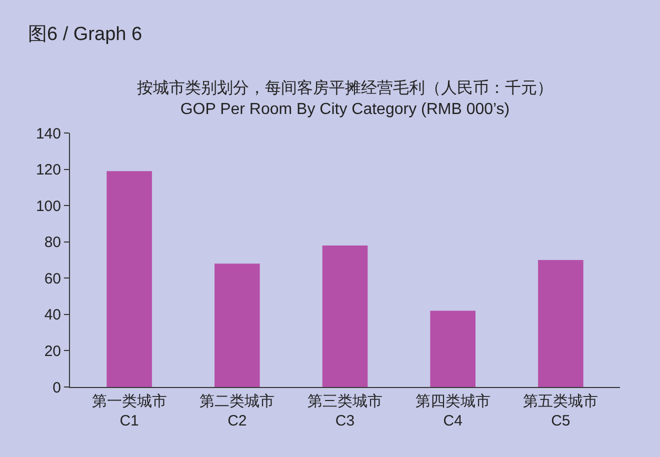 The height and width of the screenshot is (457, 660). What do you see at coordinates (52, 279) in the screenshot?
I see `y-tick-label: 60` at bounding box center [52, 279].